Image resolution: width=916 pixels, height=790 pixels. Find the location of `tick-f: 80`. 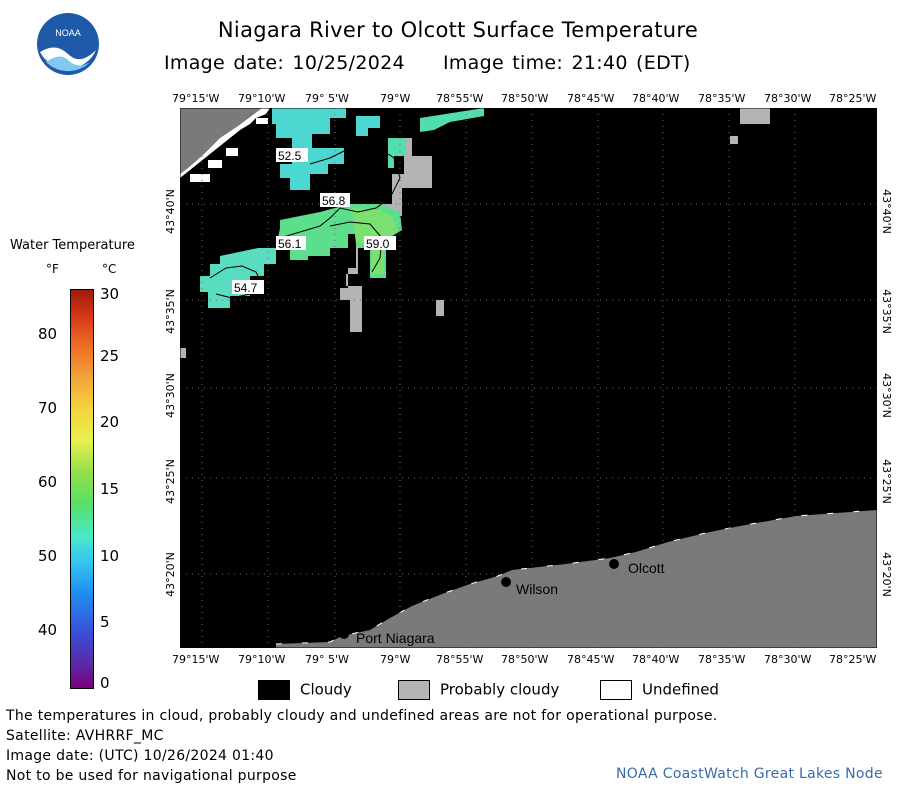

tick-f: 80 is located at coordinates (48, 334).